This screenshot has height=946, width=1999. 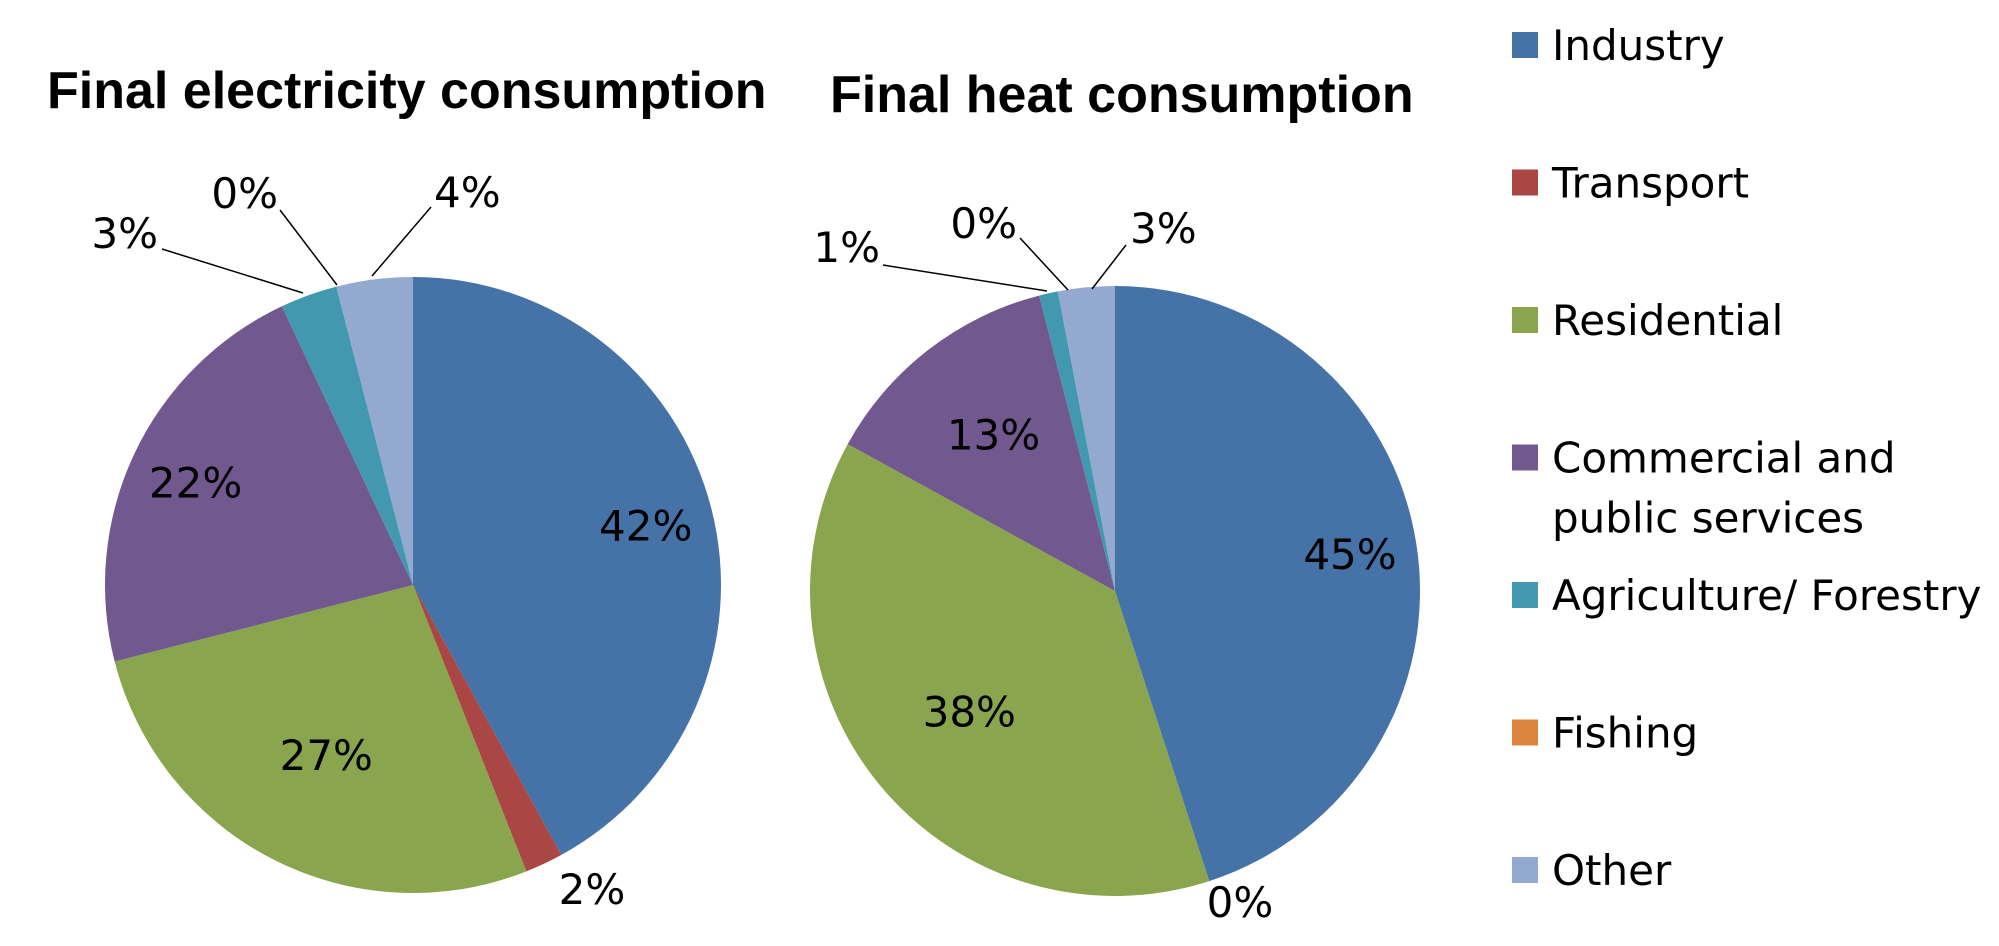 What do you see at coordinates (846, 247) in the screenshot?
I see `data-label-agriculture-forestry: 1%` at bounding box center [846, 247].